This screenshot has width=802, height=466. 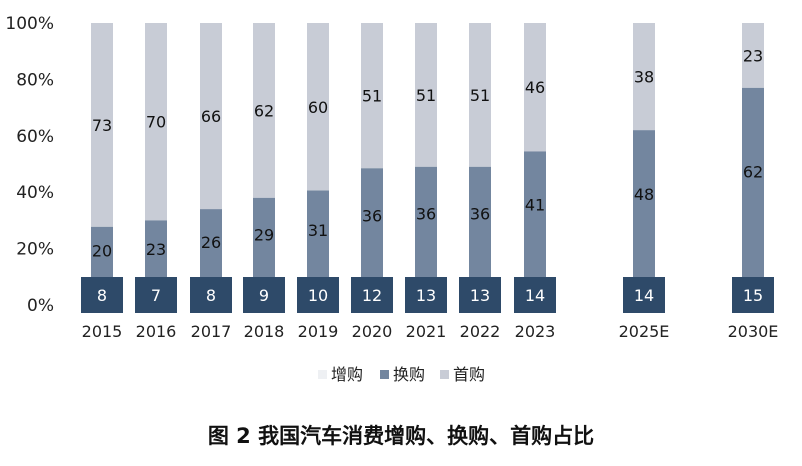 I want to click on x-tick-label: 2015, so click(x=102, y=331).